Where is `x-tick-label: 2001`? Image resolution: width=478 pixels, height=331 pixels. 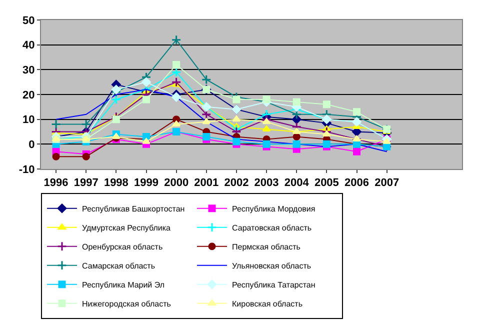 x-tick-label: 2001 is located at coordinates (206, 183).